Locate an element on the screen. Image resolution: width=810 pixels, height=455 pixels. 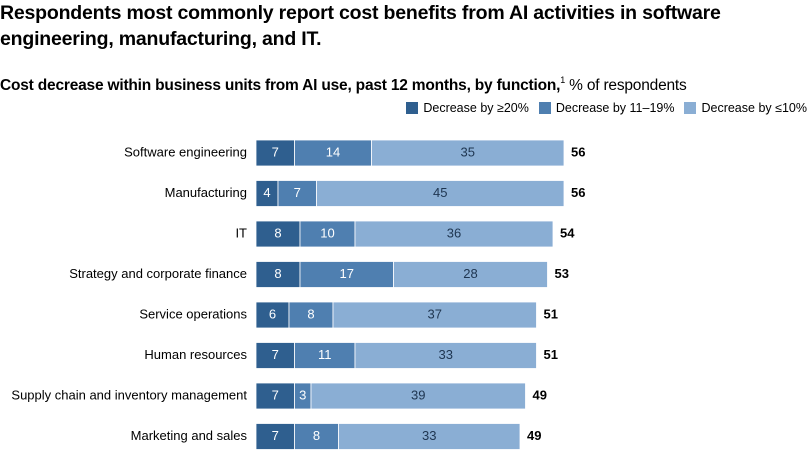
segment-value-label: 14 is located at coordinates (333, 151).